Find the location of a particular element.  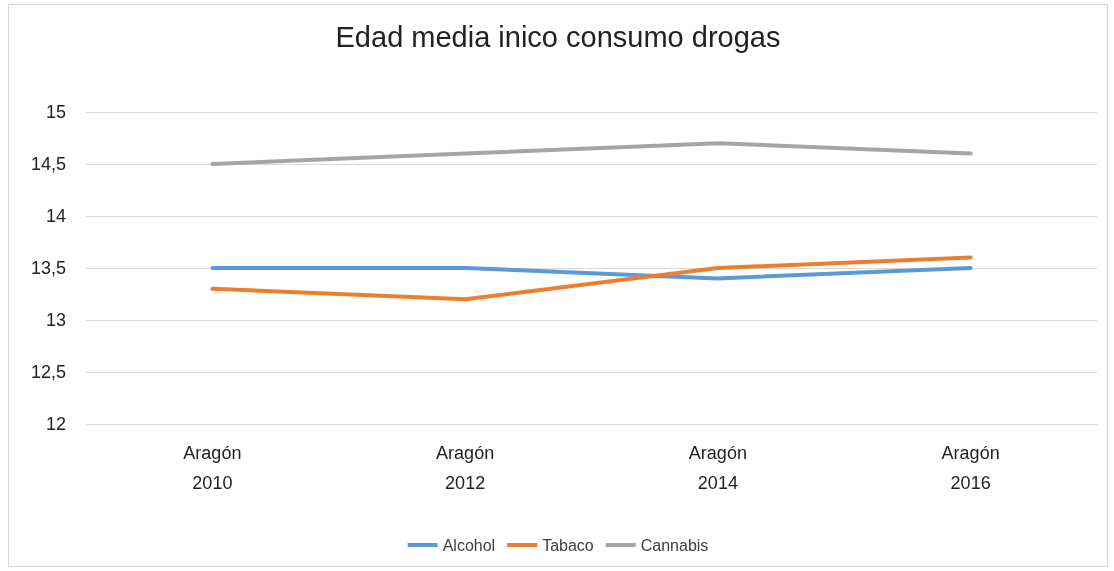

line-series is located at coordinates (591, 278).